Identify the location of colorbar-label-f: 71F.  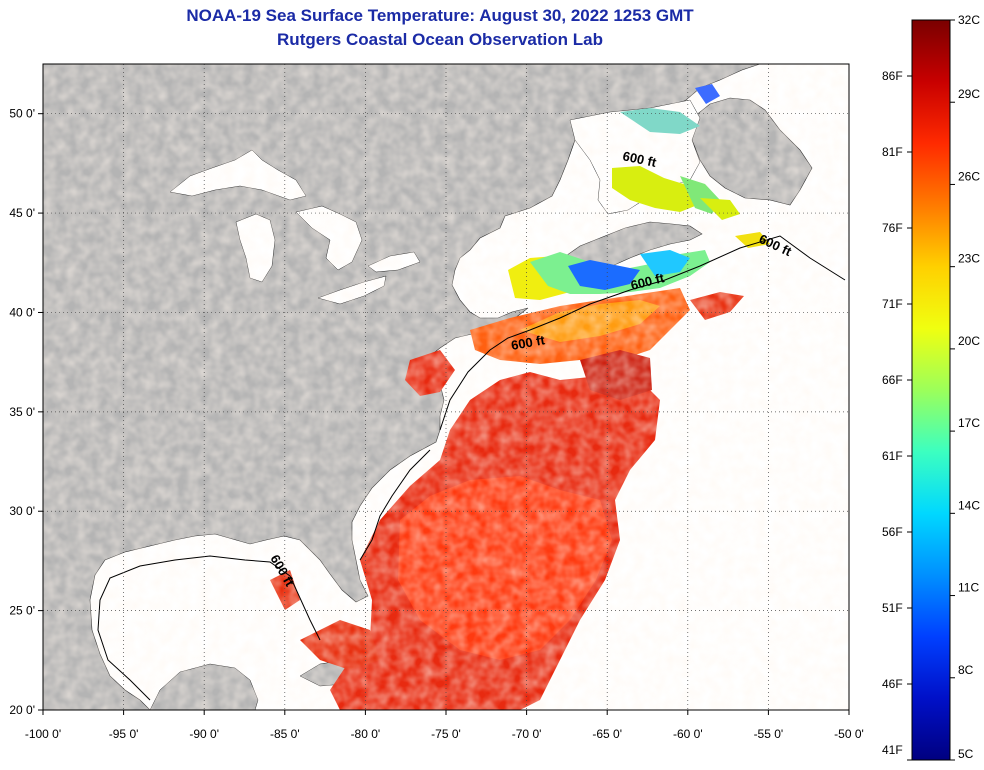
(892, 304).